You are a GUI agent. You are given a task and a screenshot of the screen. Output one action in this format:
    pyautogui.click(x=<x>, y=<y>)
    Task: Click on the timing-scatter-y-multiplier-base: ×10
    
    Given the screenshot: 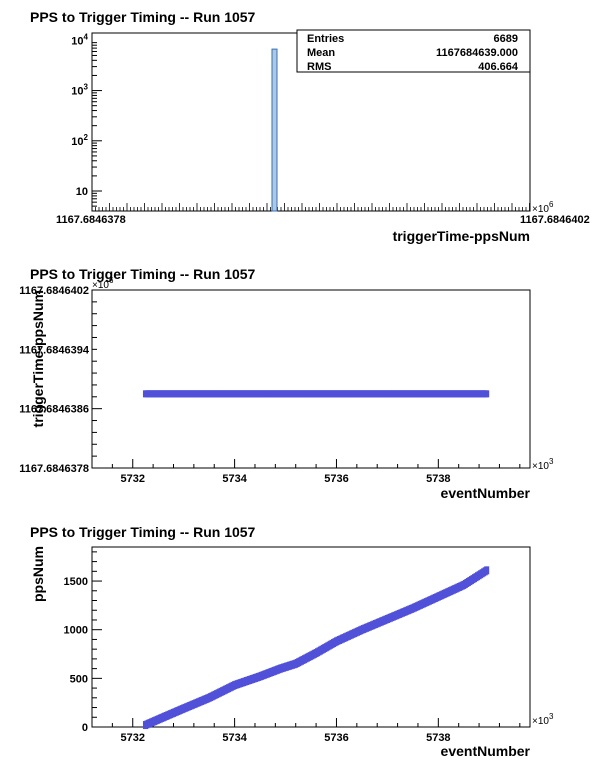 What is the action you would take?
    pyautogui.click(x=100, y=285)
    